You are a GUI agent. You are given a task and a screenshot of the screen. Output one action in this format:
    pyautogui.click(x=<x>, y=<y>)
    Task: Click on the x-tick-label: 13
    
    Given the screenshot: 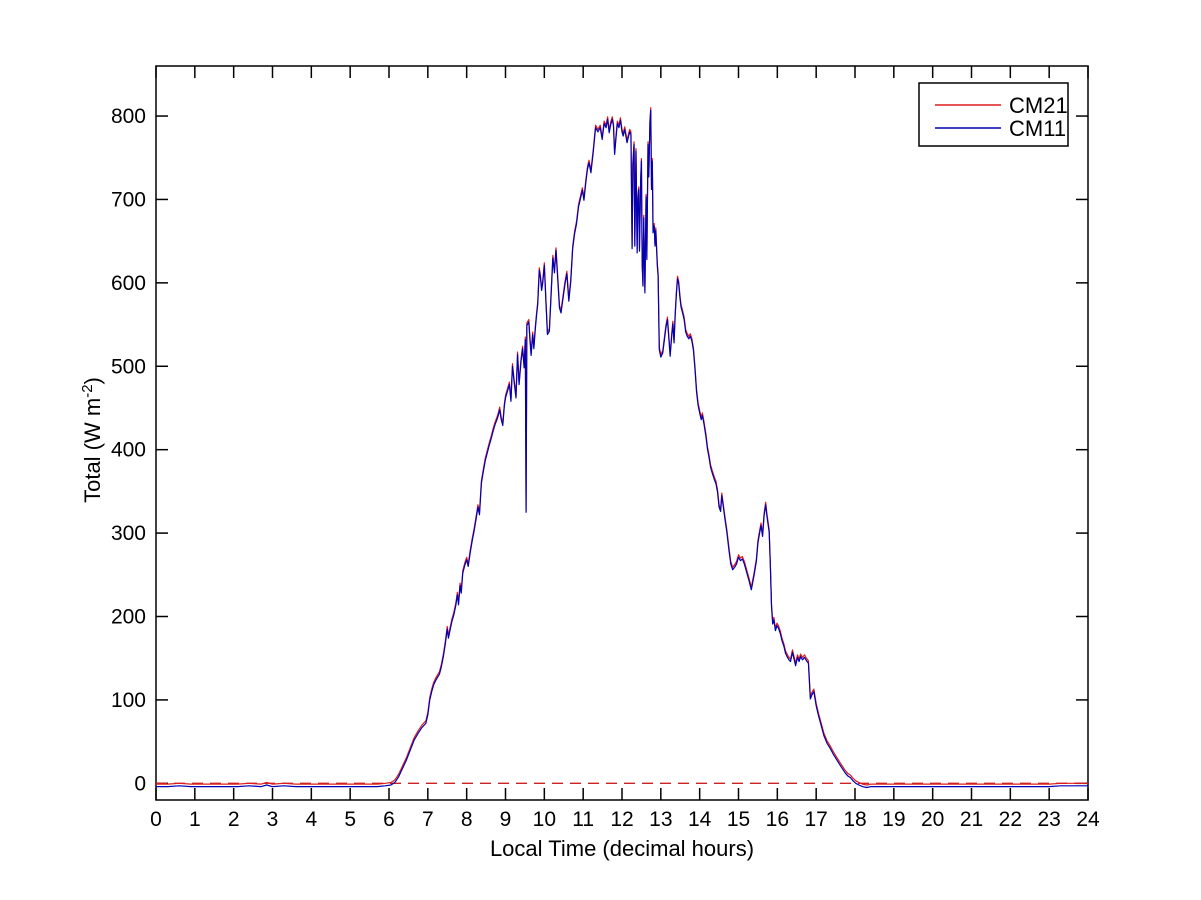 What is the action you would take?
    pyautogui.click(x=660, y=819)
    